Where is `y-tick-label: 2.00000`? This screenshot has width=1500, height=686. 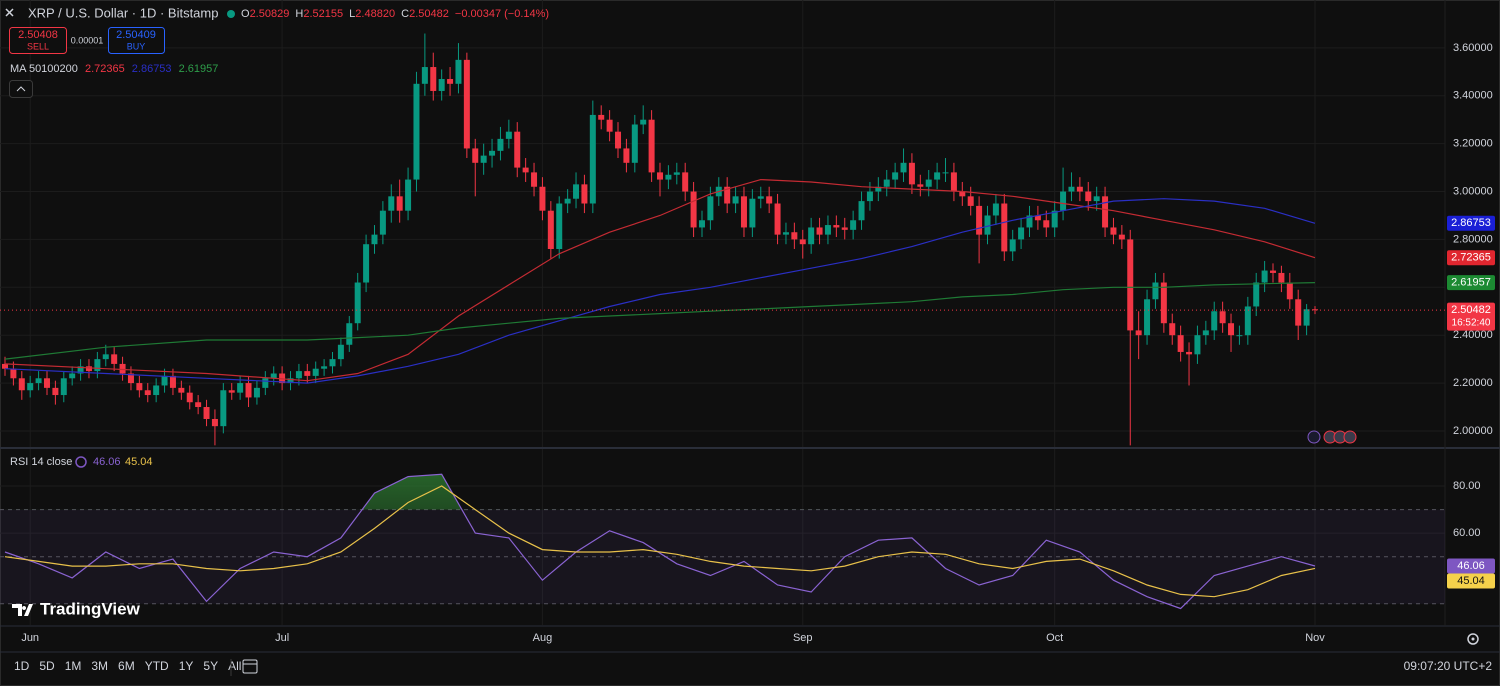
y-tick-label: 2.00000 is located at coordinates (1473, 431).